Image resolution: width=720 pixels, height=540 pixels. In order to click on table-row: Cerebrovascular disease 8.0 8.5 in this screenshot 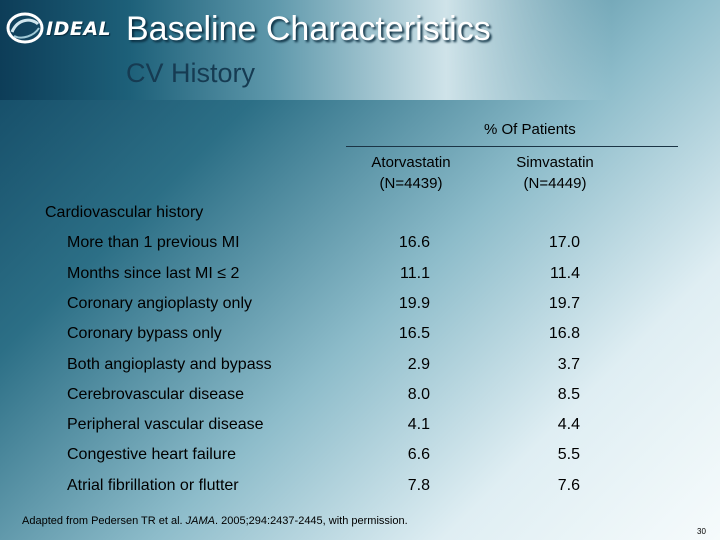, I will do `click(360, 398)`.